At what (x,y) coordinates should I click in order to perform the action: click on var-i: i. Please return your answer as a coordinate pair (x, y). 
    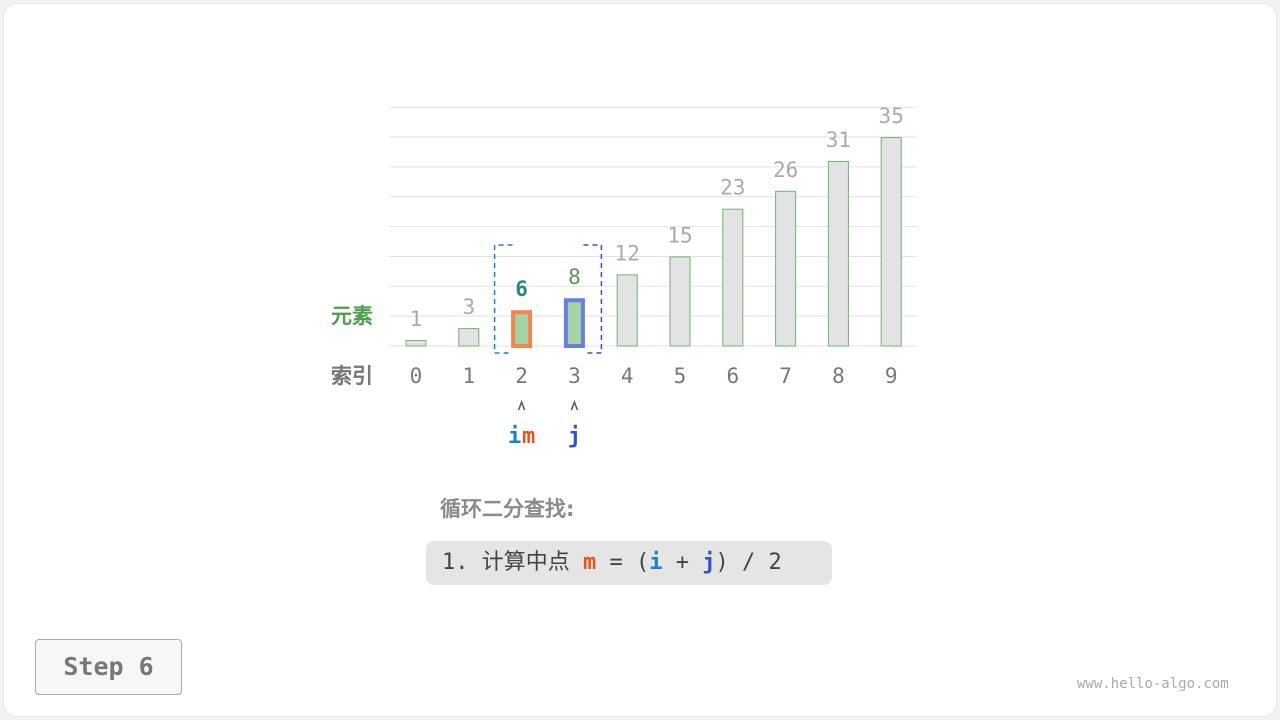
    Looking at the image, I should click on (656, 562).